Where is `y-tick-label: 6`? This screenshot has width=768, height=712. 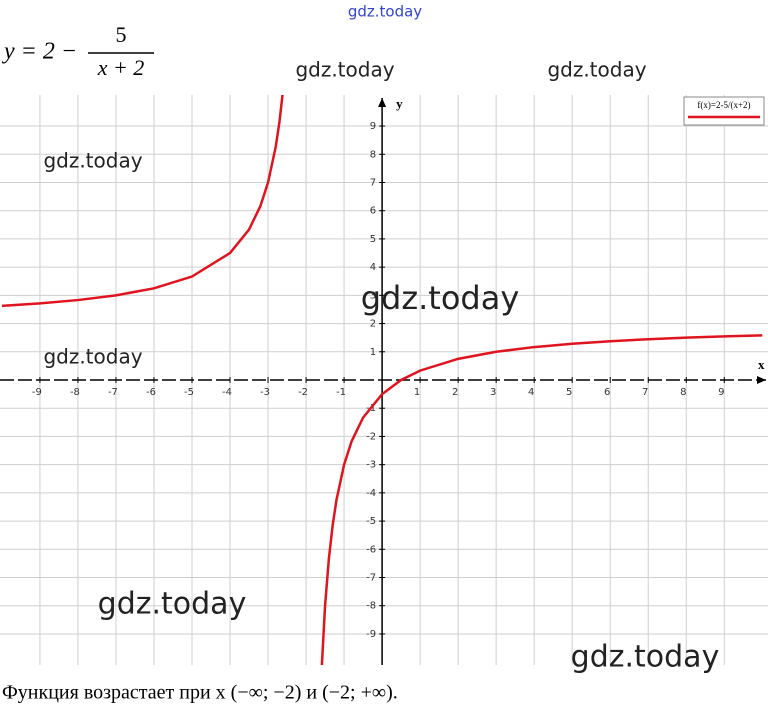 y-tick-label: 6 is located at coordinates (373, 211).